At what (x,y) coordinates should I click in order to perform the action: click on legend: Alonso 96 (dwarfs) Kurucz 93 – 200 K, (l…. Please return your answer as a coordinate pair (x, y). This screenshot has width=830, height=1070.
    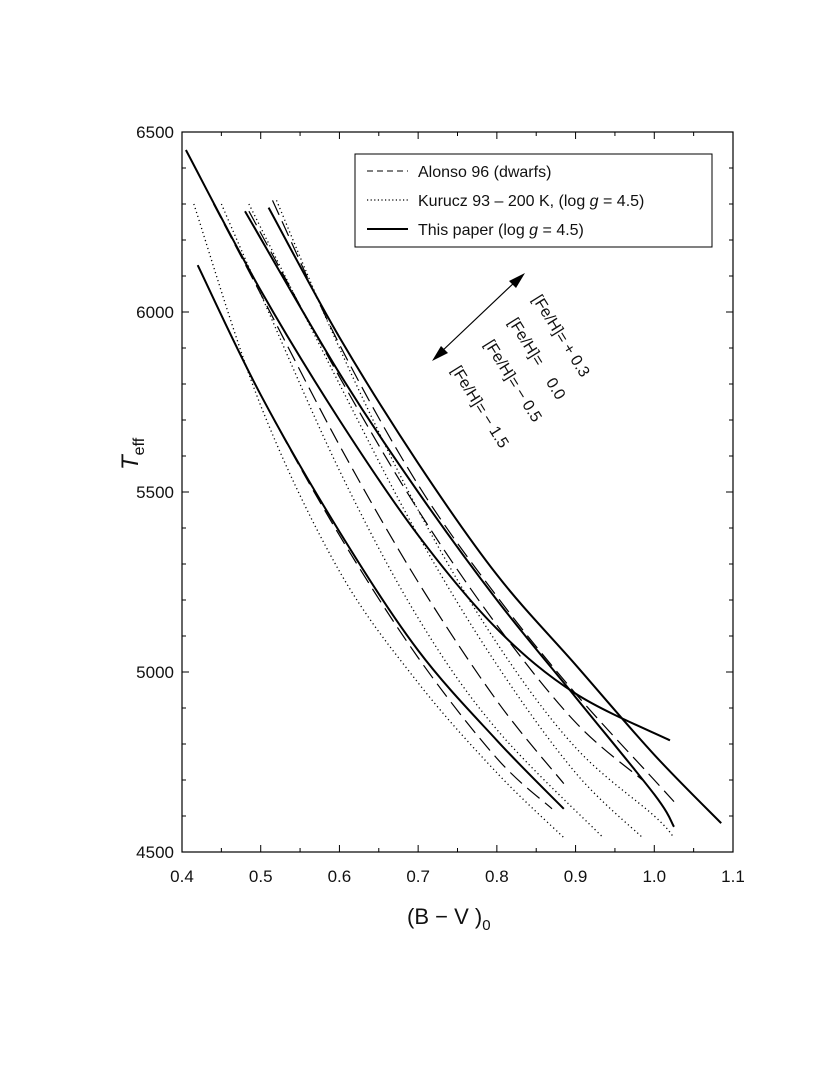
    Looking at the image, I should click on (533, 200).